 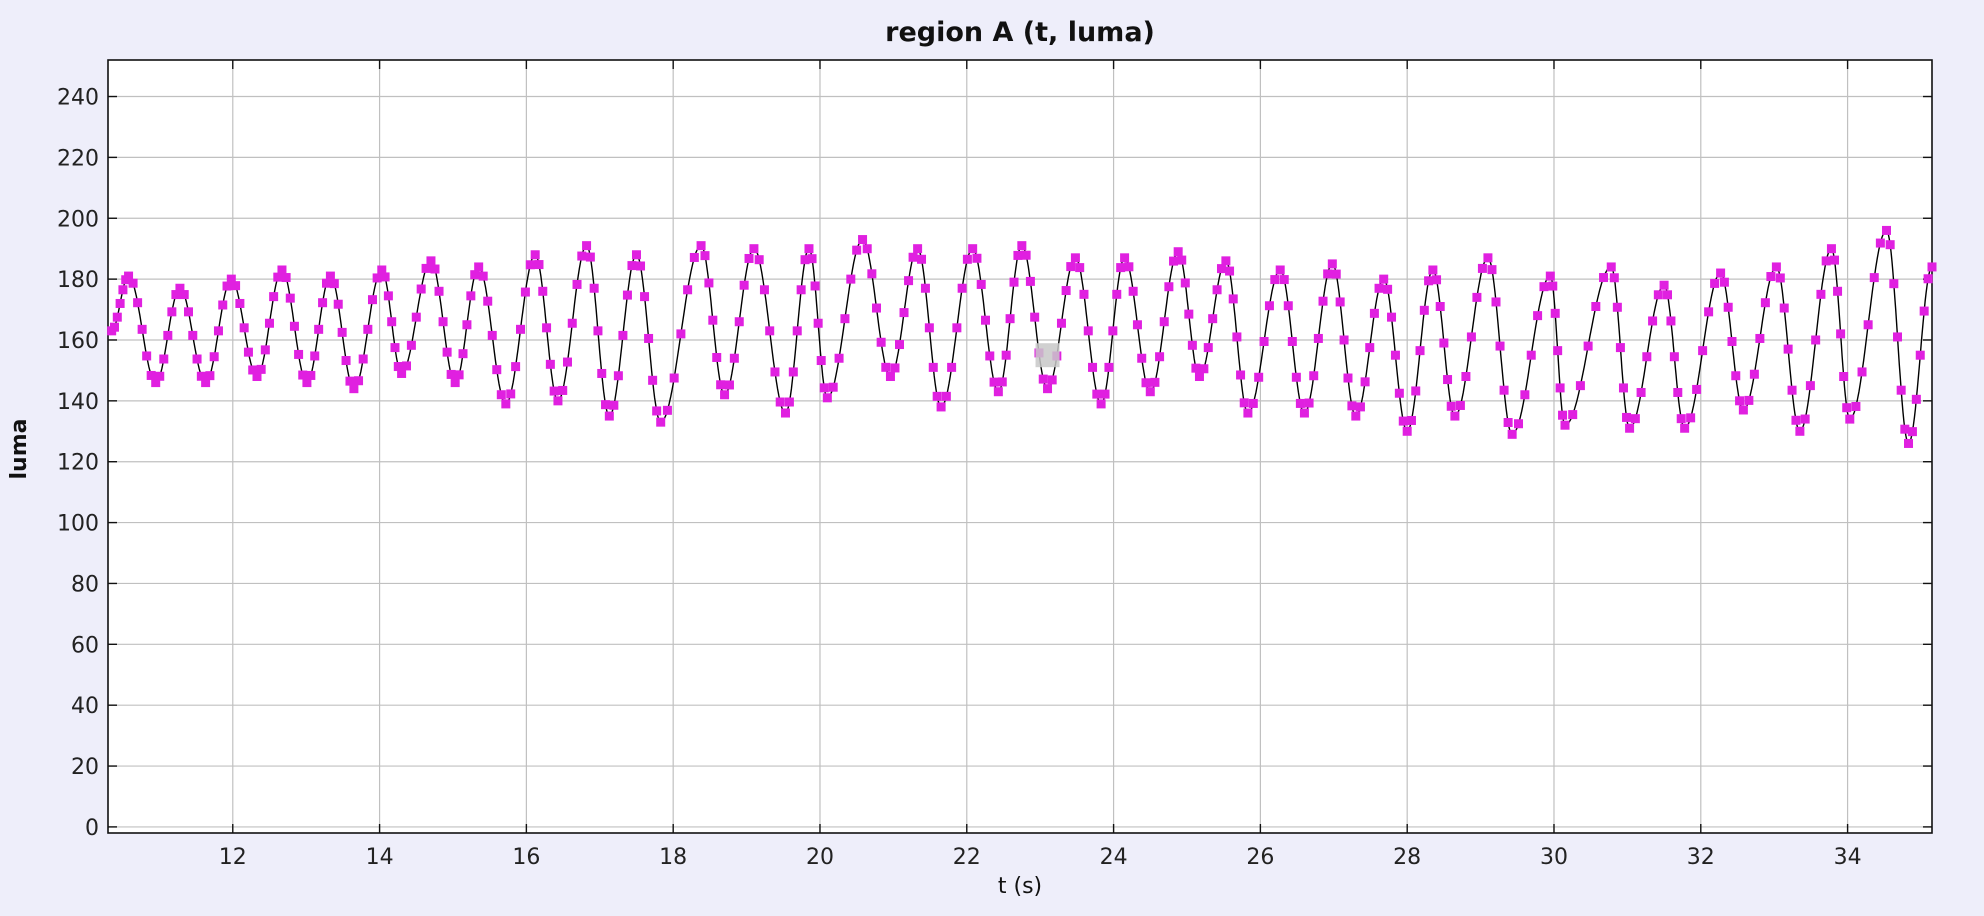 What do you see at coordinates (380, 857) in the screenshot?
I see `x-tick-label: 14` at bounding box center [380, 857].